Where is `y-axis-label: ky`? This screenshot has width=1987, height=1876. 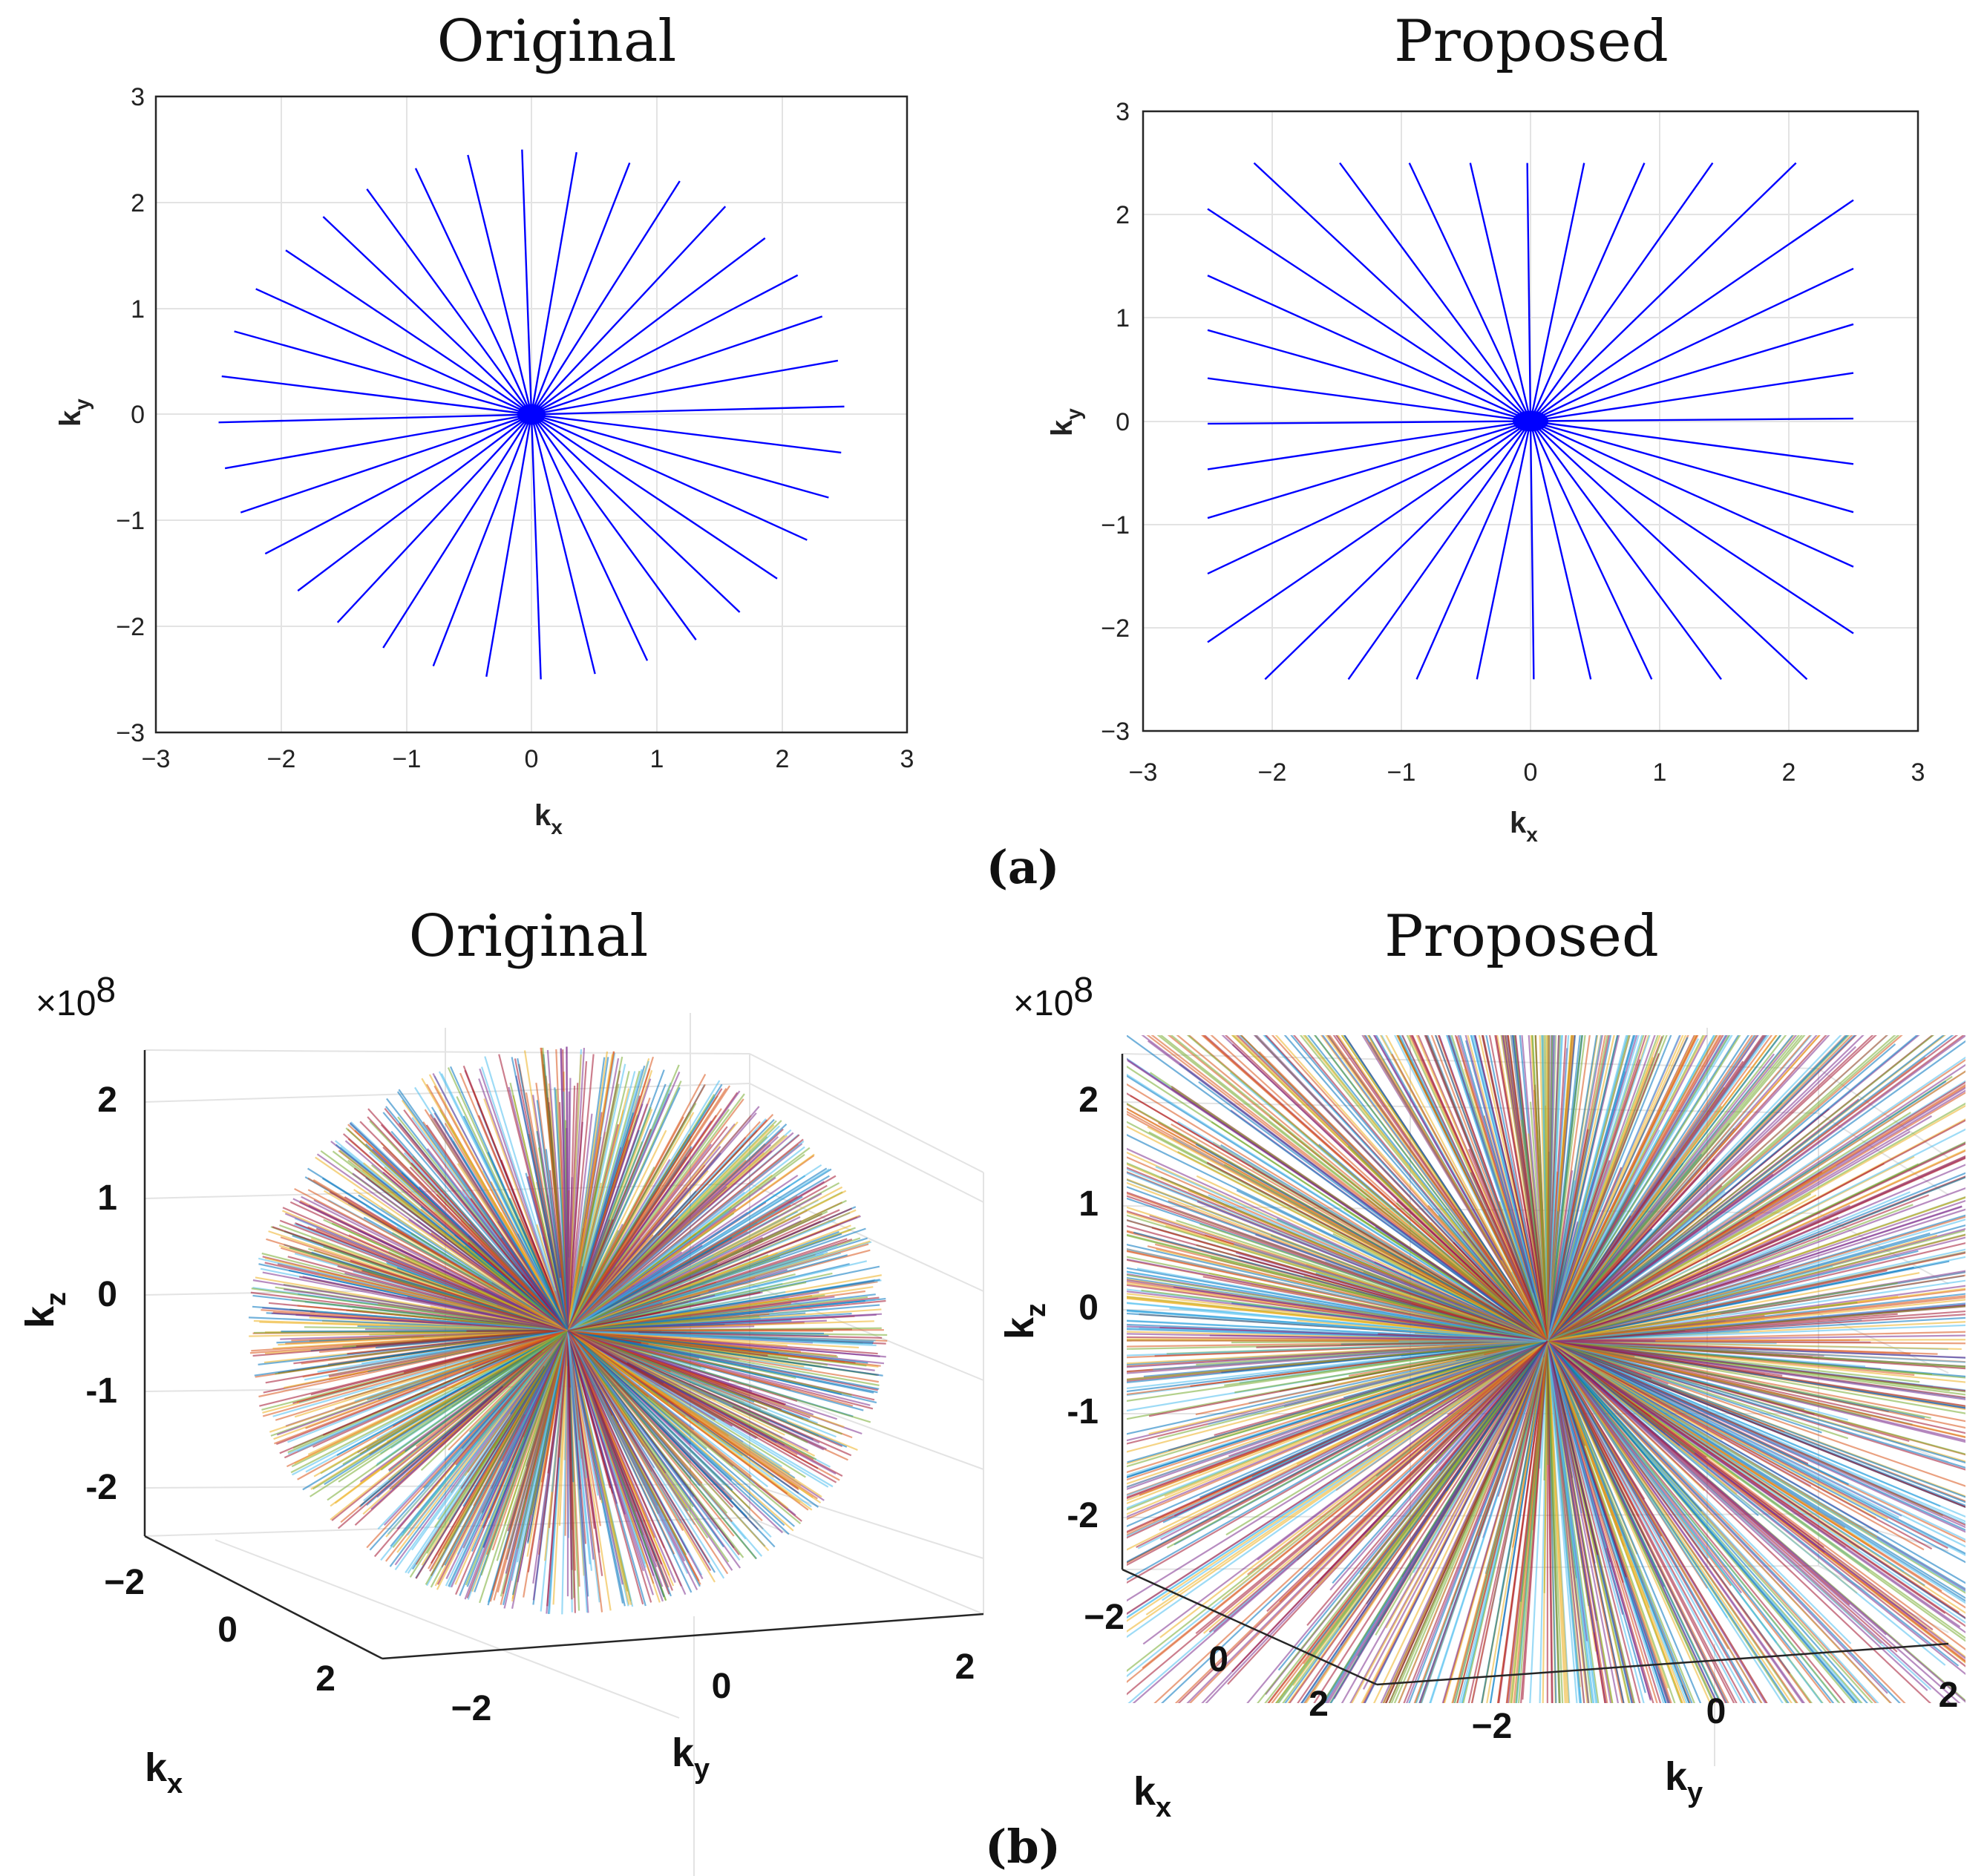 y-axis-label: ky is located at coordinates (691, 1758).